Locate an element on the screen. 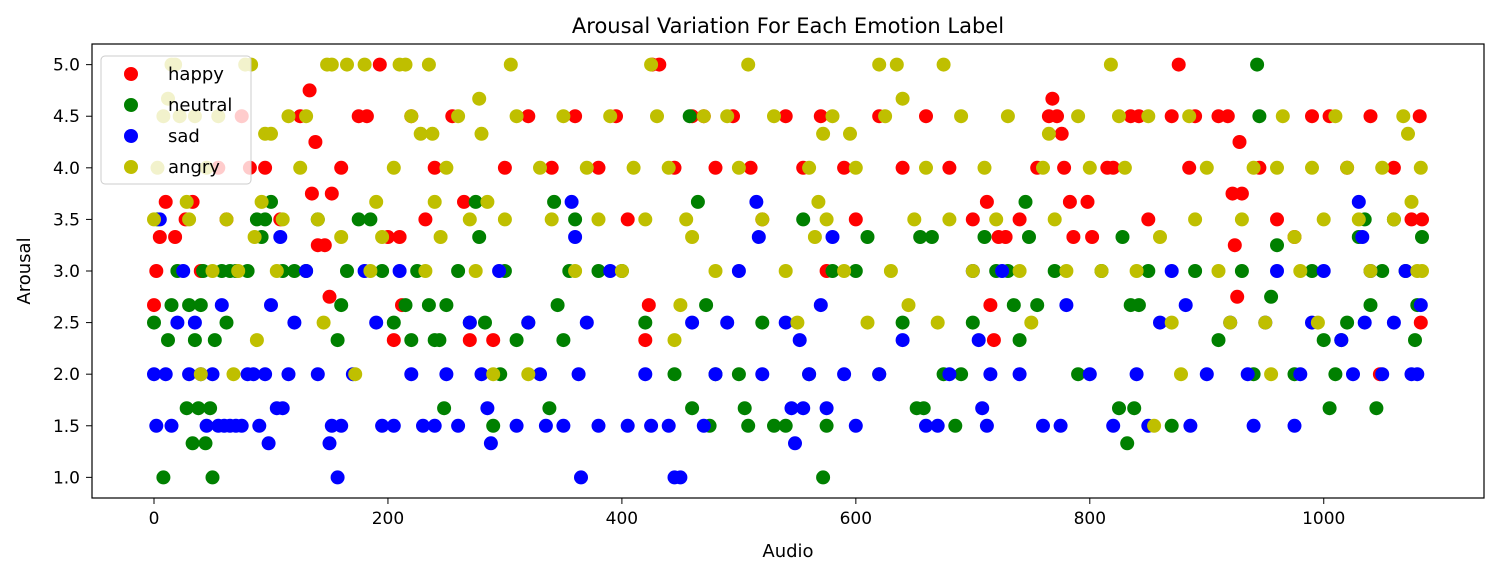 The image size is (1501, 577). legend-label-neutral: neutral is located at coordinates (200, 105).